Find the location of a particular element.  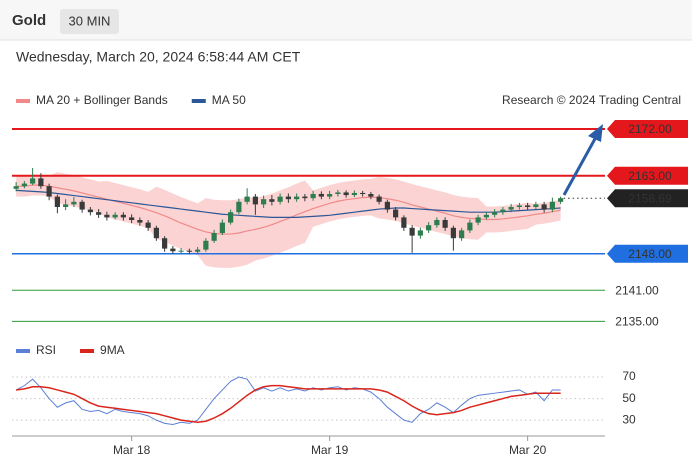

level-label: 2141.00 is located at coordinates (637, 290).